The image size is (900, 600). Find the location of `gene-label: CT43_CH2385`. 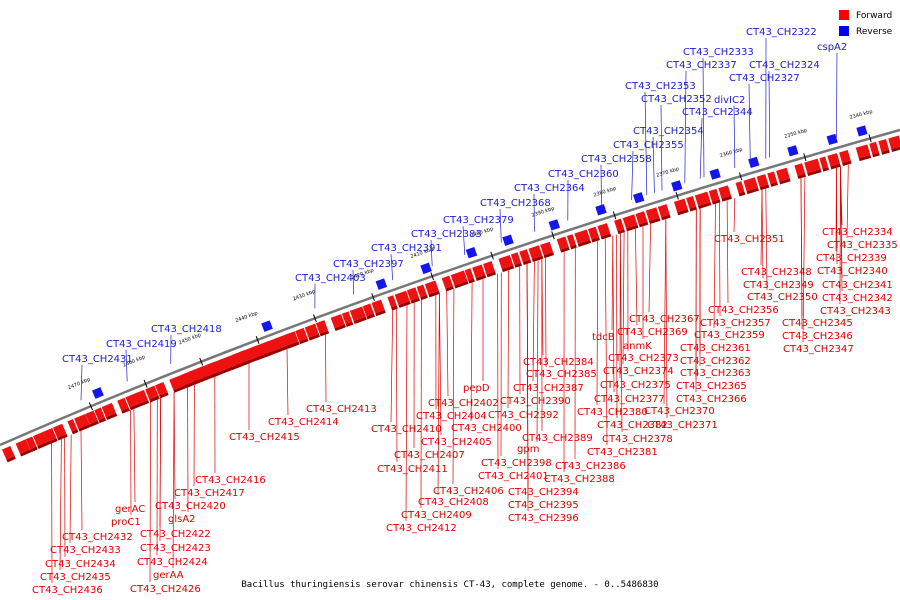

gene-label: CT43_CH2385 is located at coordinates (561, 374).